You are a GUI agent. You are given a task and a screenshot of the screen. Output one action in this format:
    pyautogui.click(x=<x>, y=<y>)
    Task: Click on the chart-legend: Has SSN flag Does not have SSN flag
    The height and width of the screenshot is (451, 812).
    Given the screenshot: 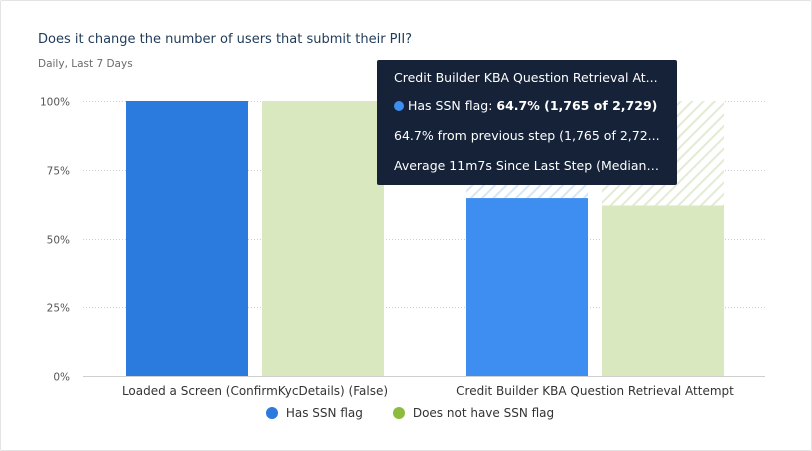 What is the action you would take?
    pyautogui.click(x=406, y=413)
    